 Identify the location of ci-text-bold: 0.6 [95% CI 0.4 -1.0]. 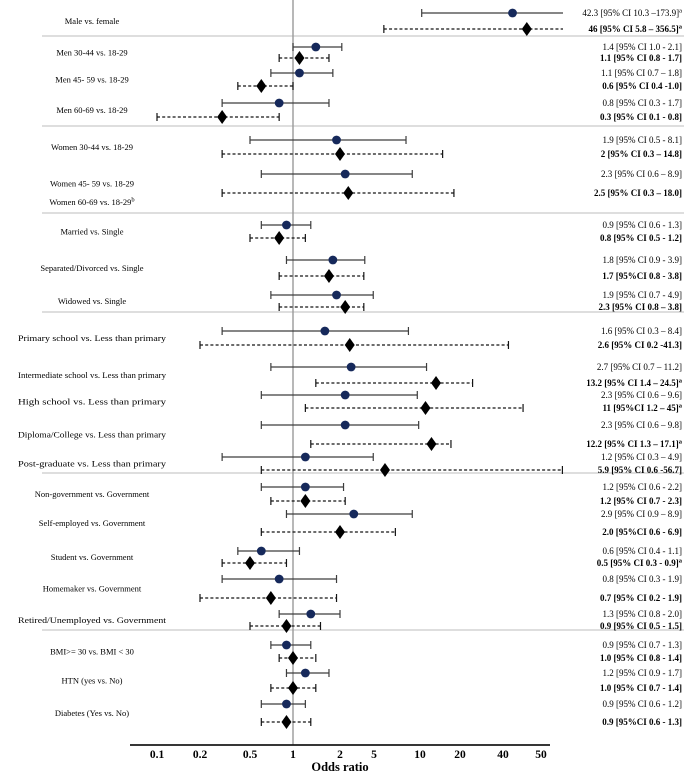
(642, 86).